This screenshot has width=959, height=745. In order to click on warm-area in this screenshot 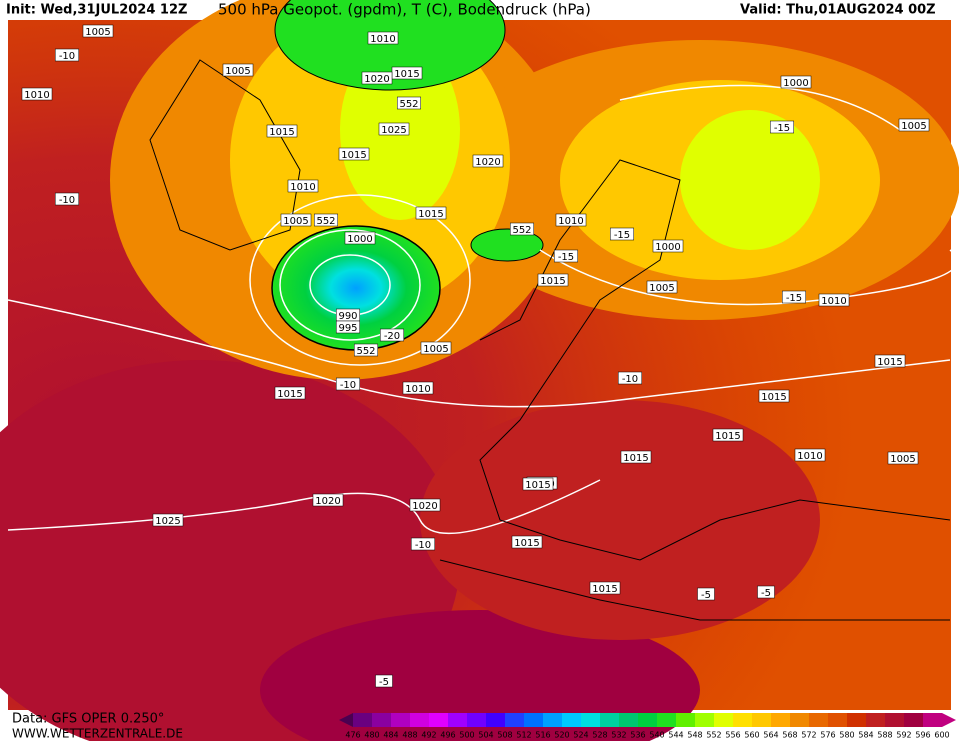, I will do `click(480, 677)`.